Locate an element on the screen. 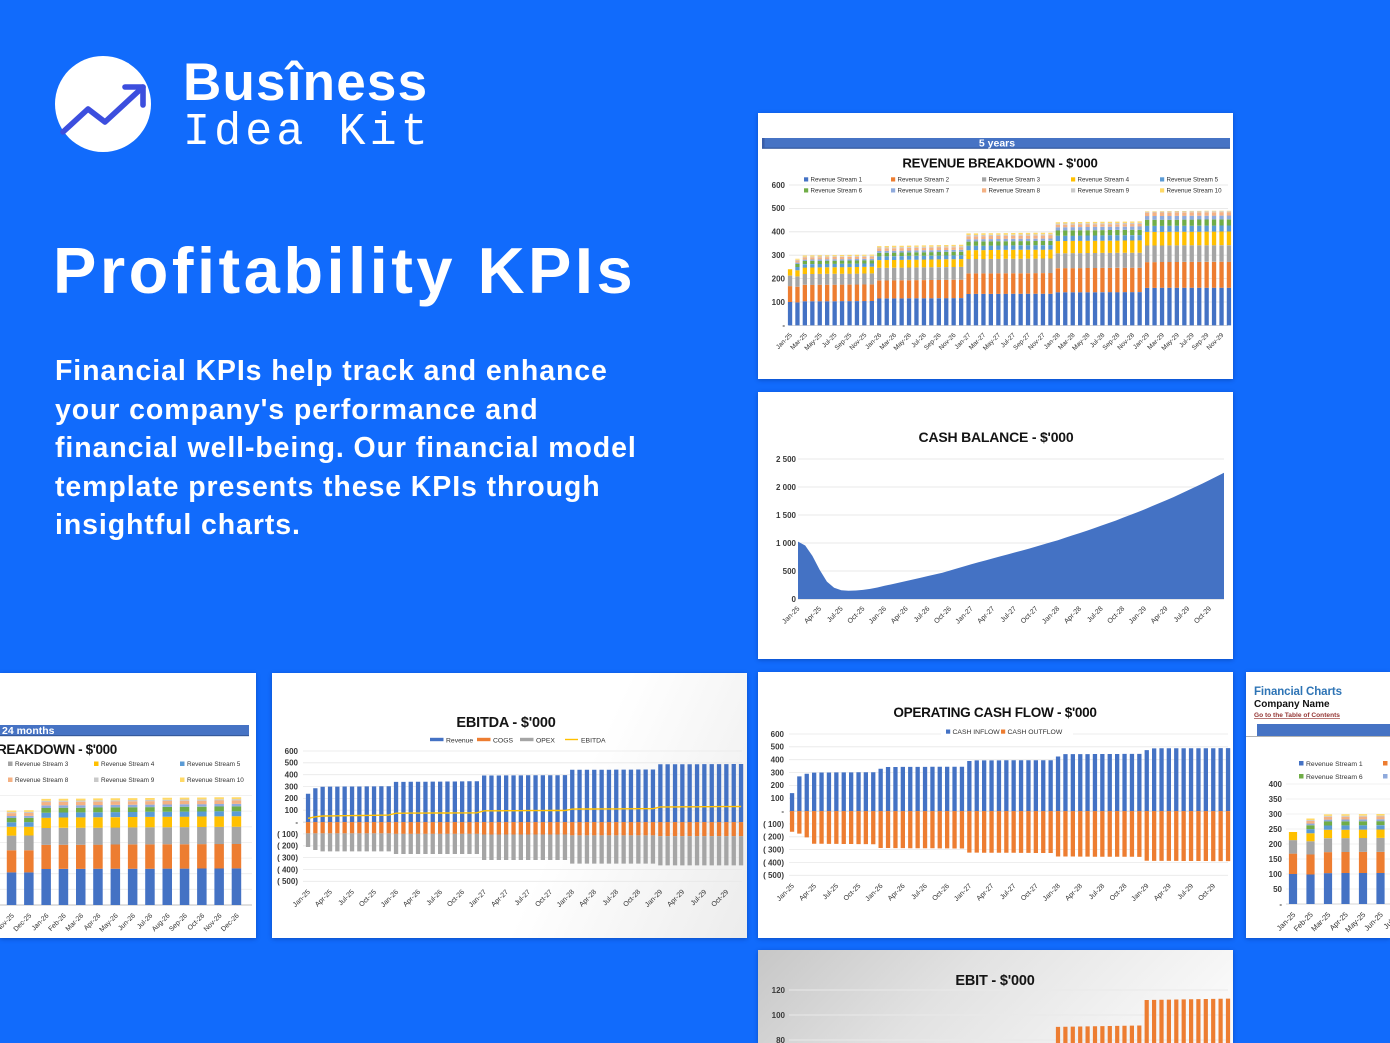 The width and height of the screenshot is (1390, 1043). svg-text: Apr-28 is located at coordinates (588, 899).